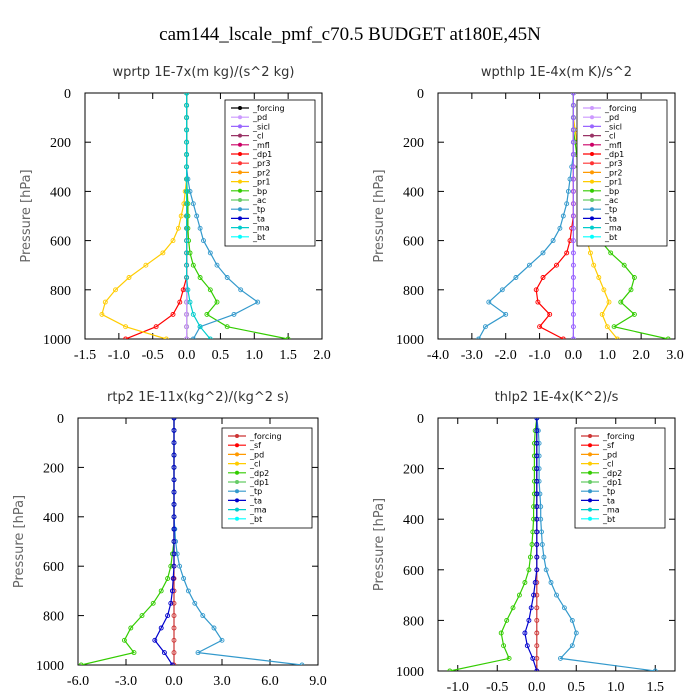 The image size is (700, 700). What do you see at coordinates (608, 355) in the screenshot?
I see `x-tick-label: 1.0` at bounding box center [608, 355].